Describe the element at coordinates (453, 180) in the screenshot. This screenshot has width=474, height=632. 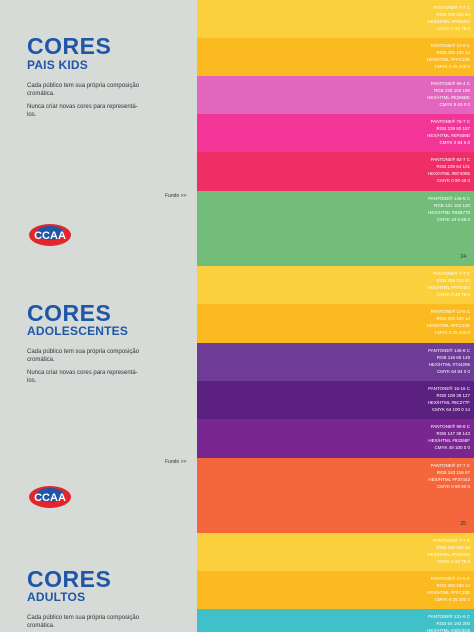
I see `cmyk-value: CMYK 0 90 46 0` at that location.